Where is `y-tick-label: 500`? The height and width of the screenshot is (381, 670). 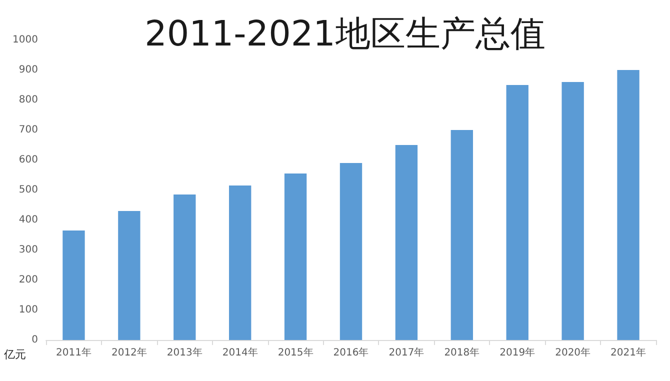
y-tick-label: 500 is located at coordinates (28, 190).